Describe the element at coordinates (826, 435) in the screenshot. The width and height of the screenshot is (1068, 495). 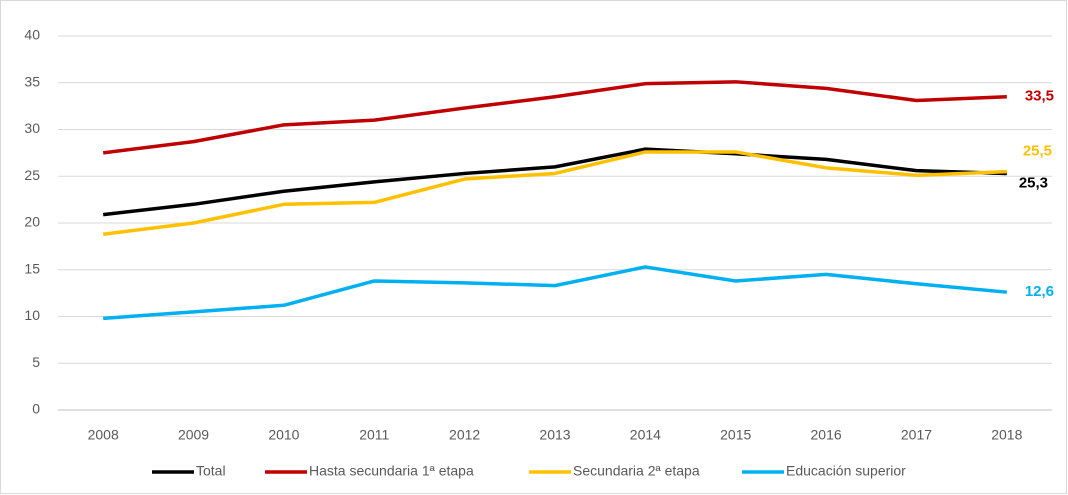
I see `x-tick-label: 2016` at that location.